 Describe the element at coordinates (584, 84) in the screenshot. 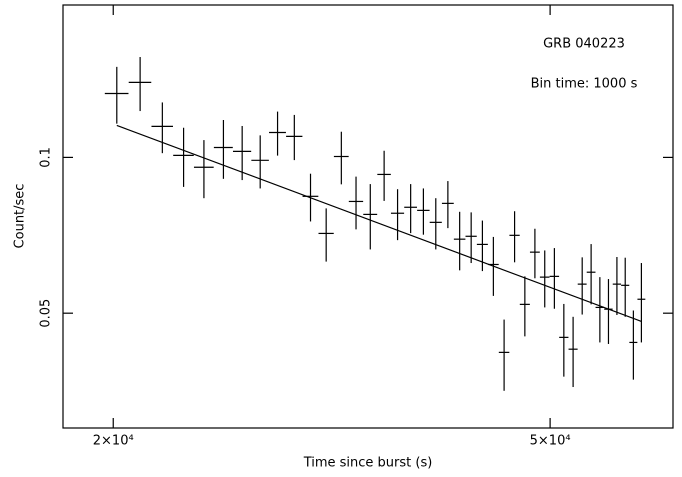

I see `annotation: Bin time: 1000 s` at that location.